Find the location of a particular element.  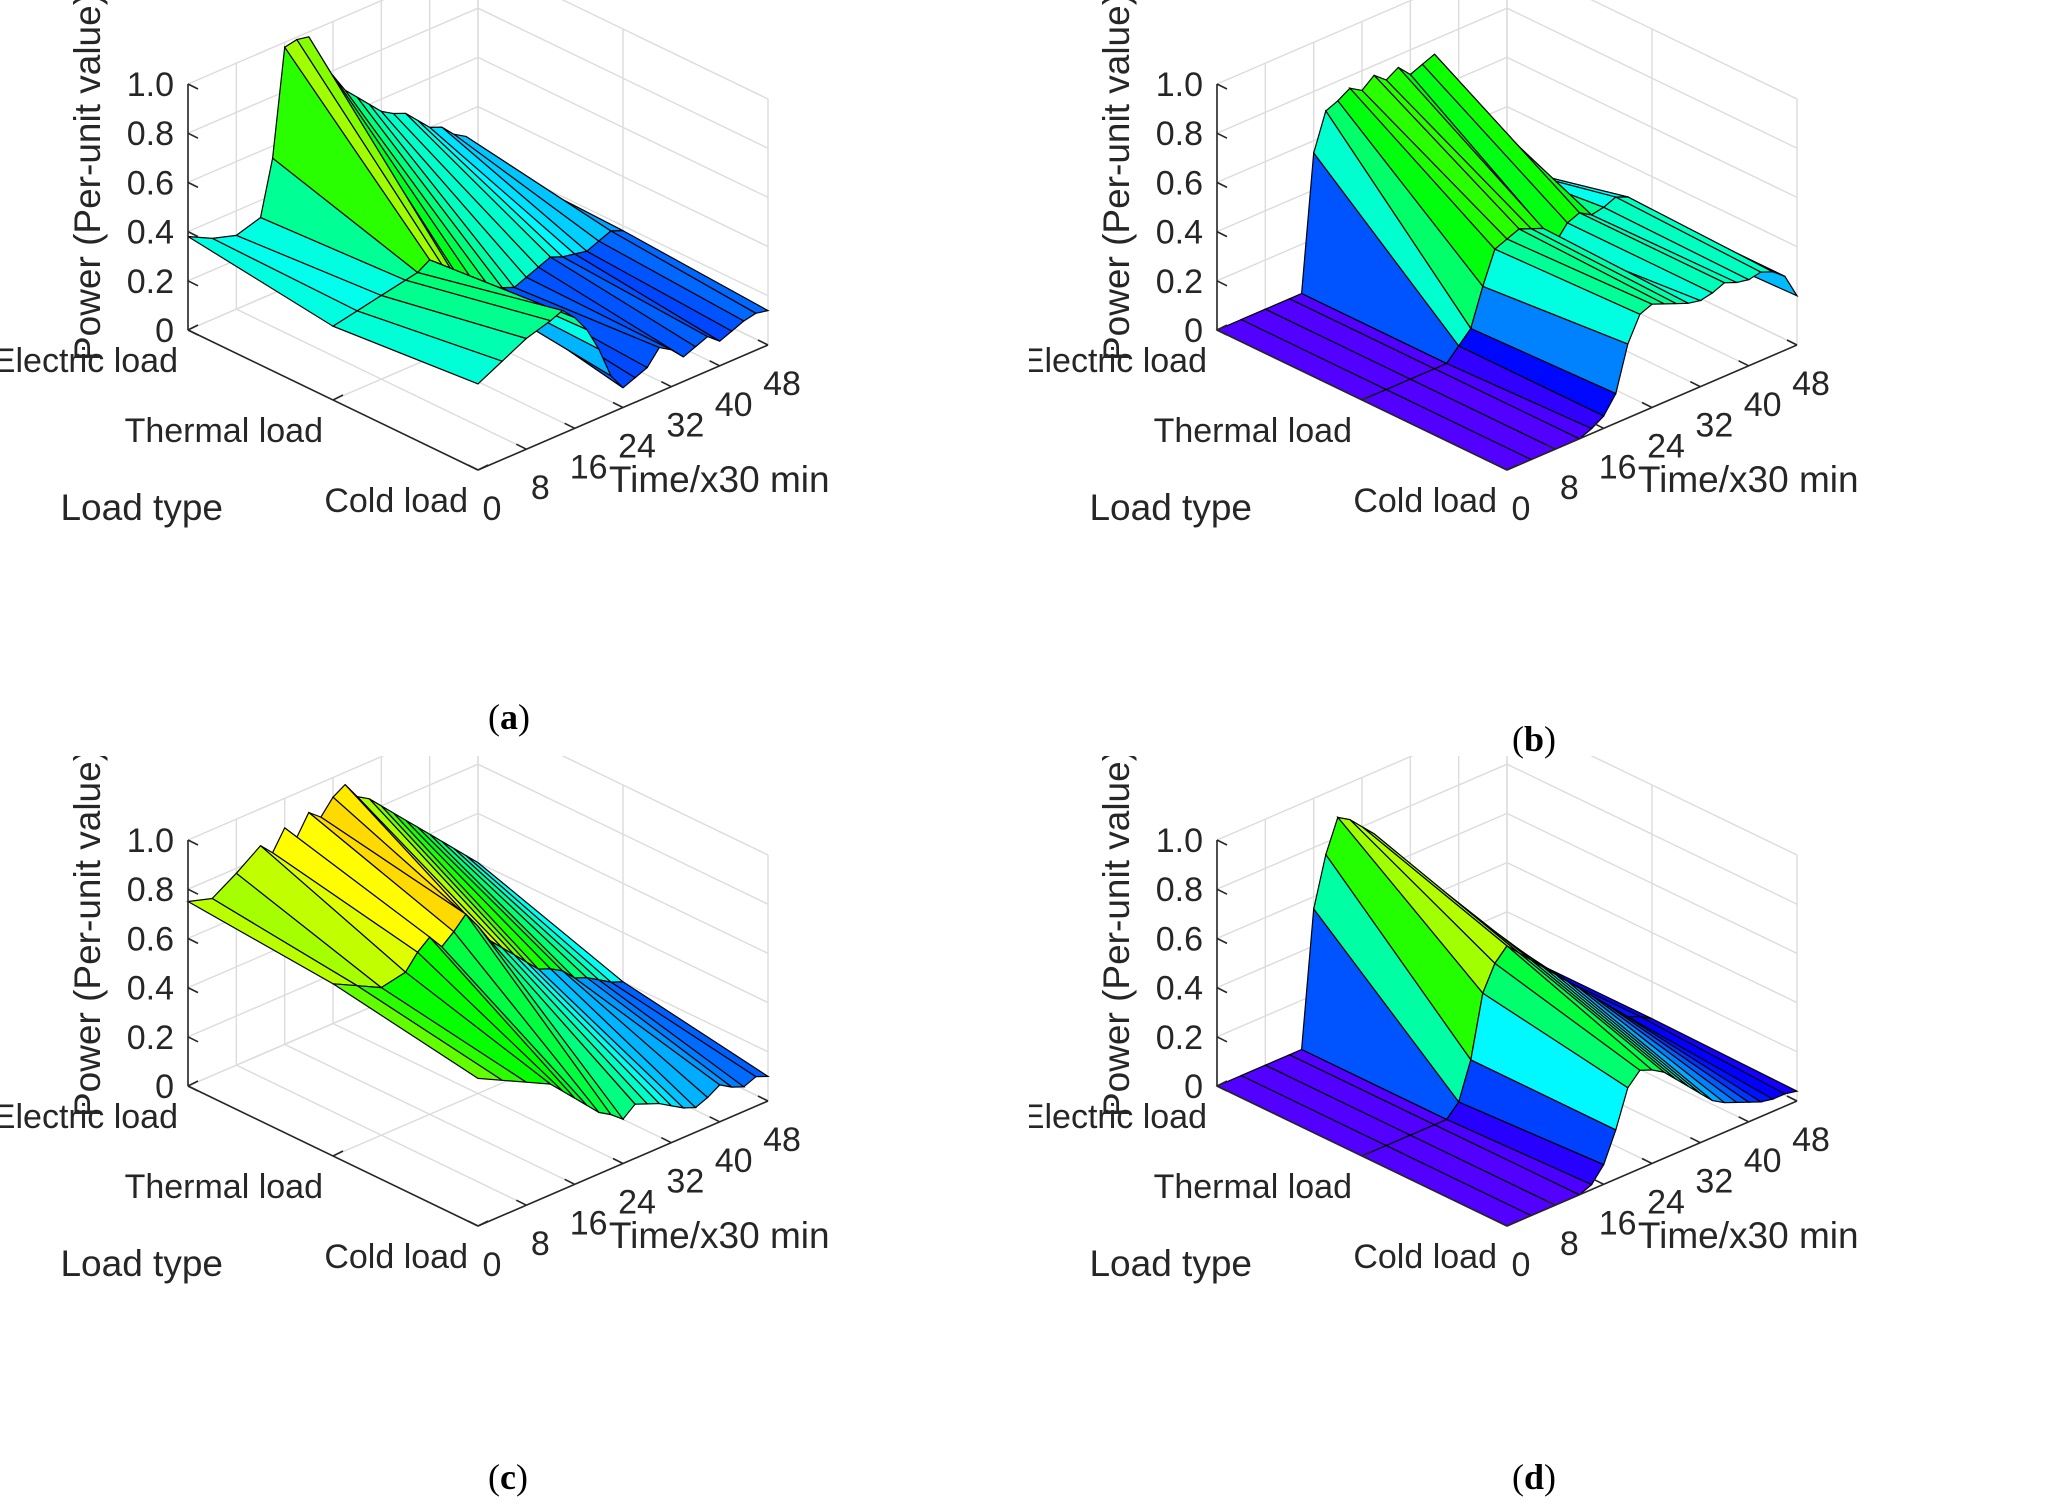

caption-c: (c) is located at coordinates (508, 1477).